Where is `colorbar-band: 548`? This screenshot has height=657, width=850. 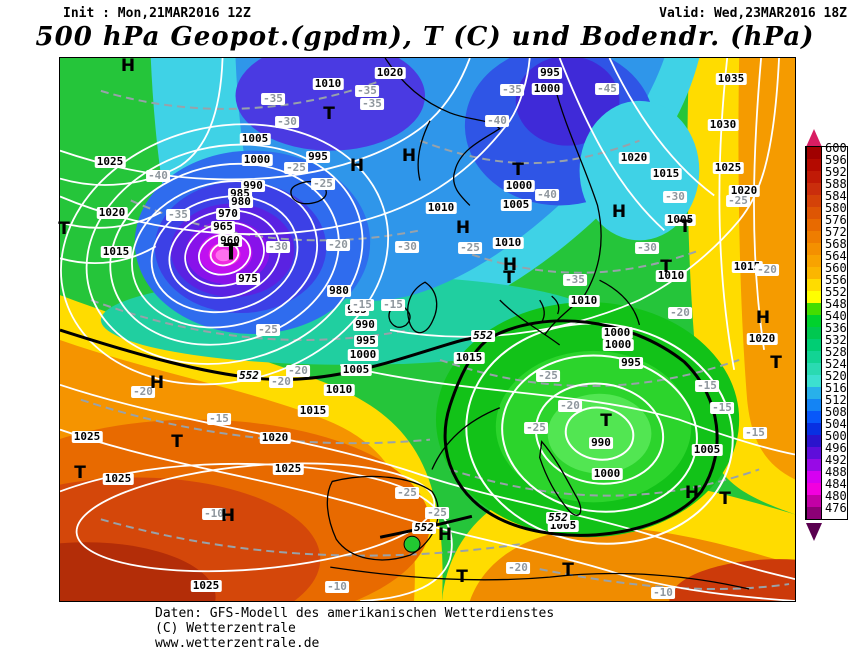
colorbar-band: 548 is located at coordinates (826, 306).